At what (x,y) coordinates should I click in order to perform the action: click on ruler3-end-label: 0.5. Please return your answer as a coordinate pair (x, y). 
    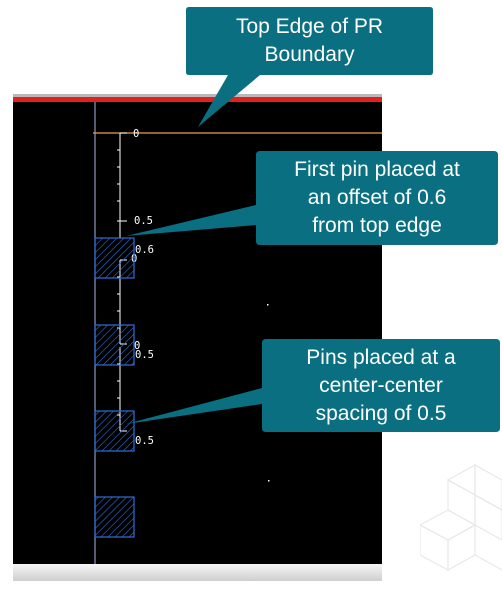
    Looking at the image, I should click on (144, 441).